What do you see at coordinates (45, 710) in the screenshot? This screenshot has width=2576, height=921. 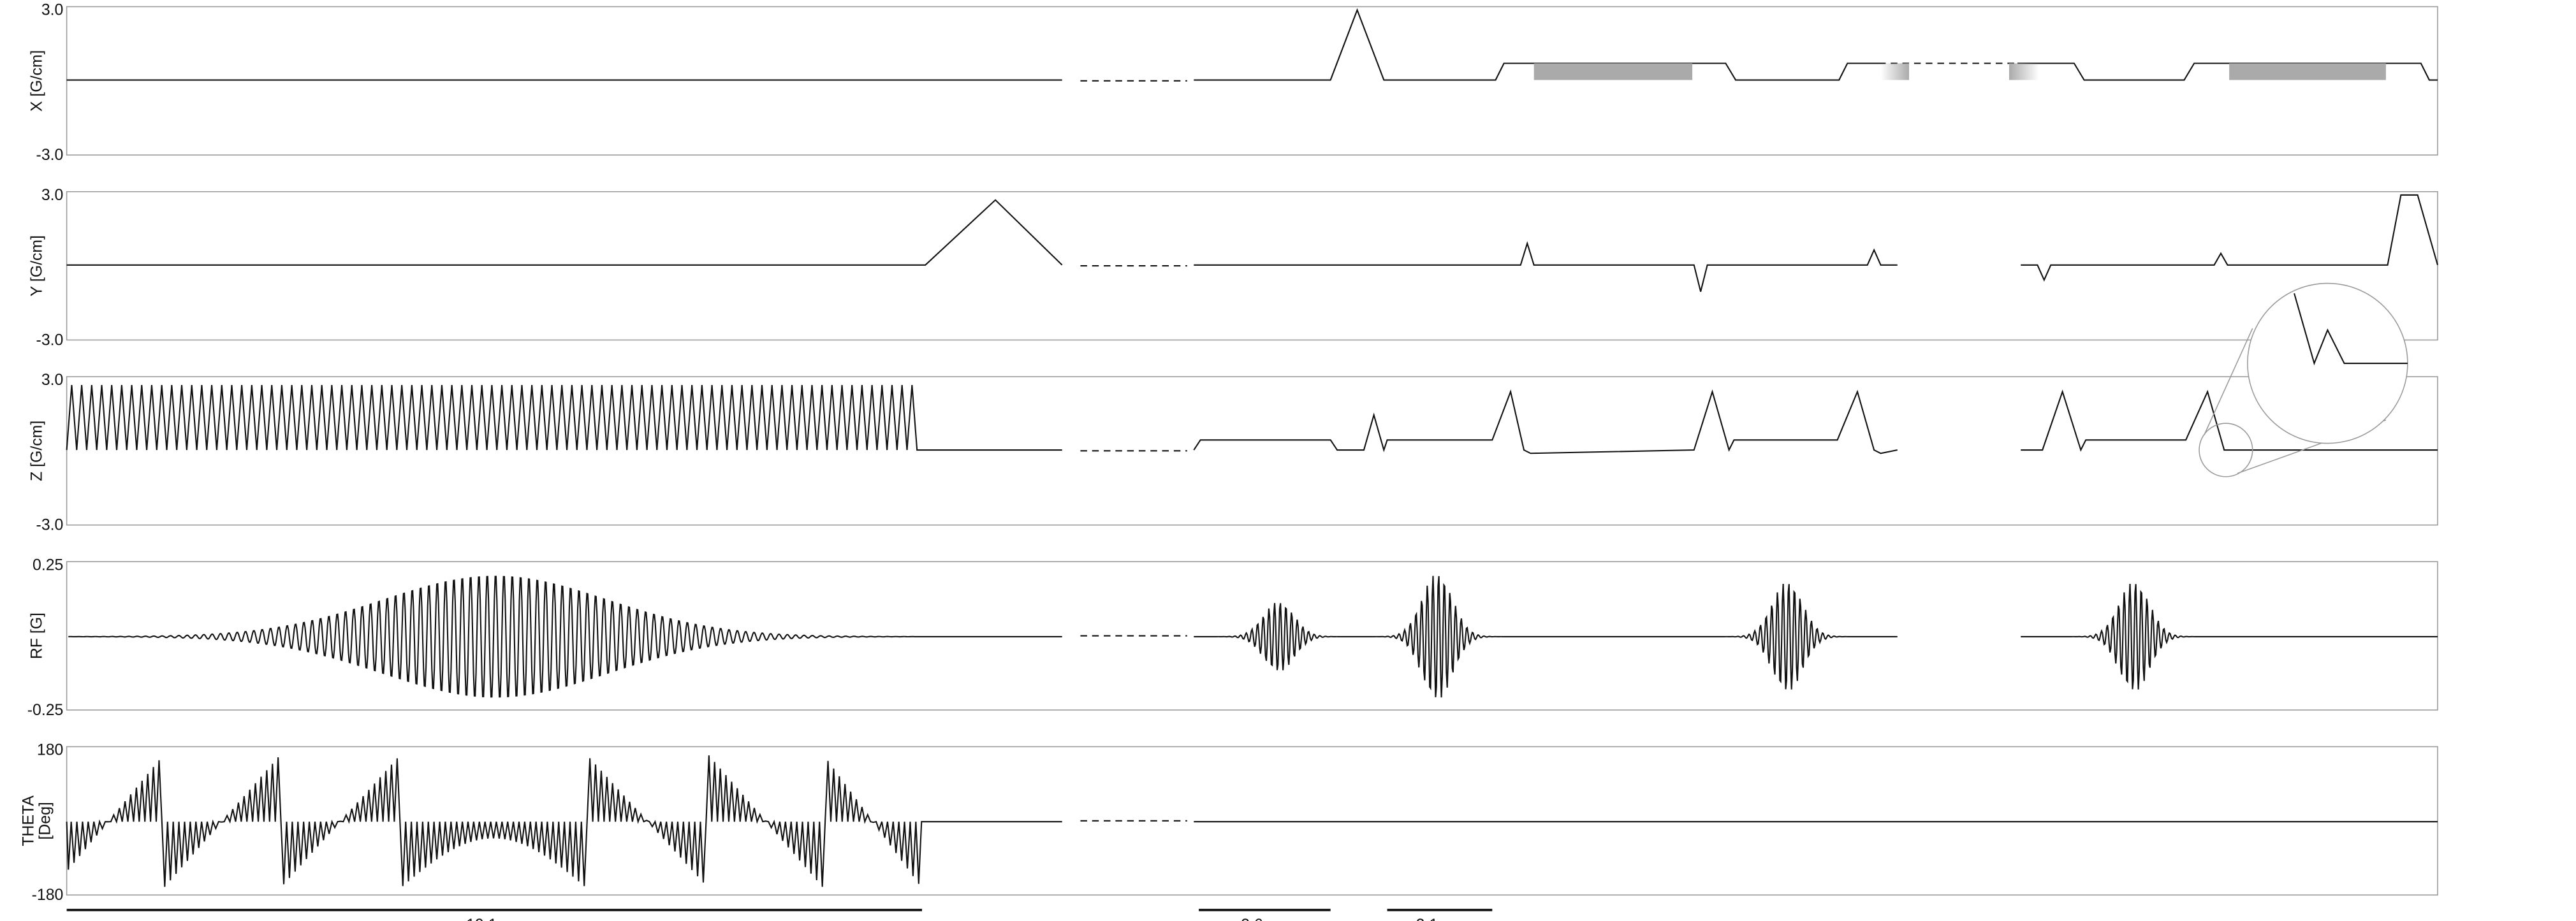 I see `min-label: -0.25` at bounding box center [45, 710].